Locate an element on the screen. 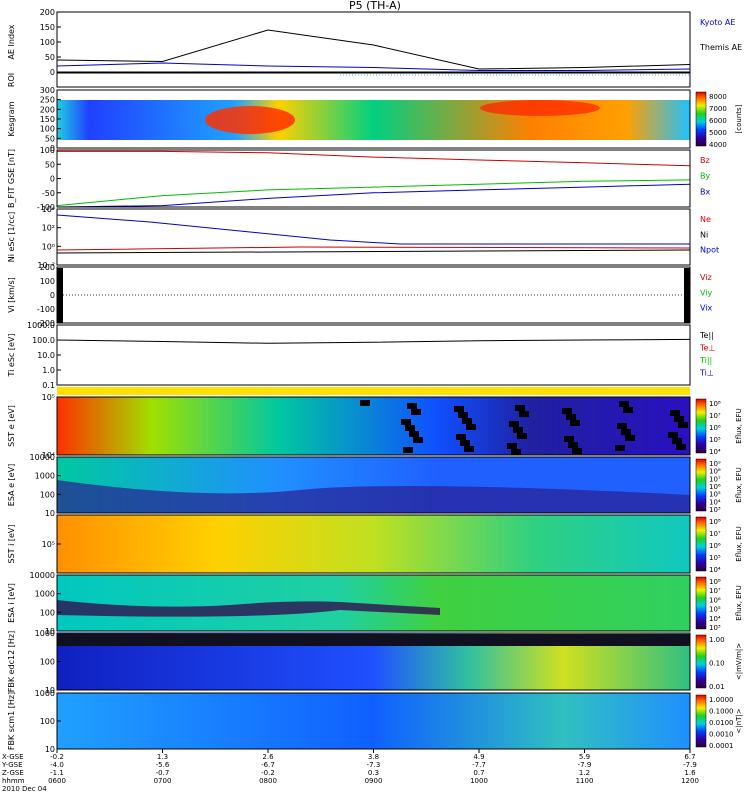 The height and width of the screenshot is (800, 750). ssti-spectrogram is located at coordinates (373, 544).